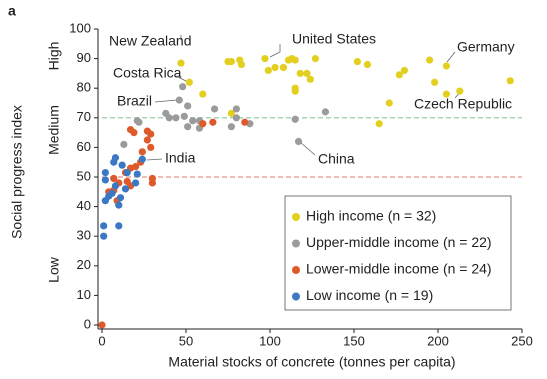  Describe the element at coordinates (84, 294) in the screenshot. I see `y-tick-label: 10` at that location.